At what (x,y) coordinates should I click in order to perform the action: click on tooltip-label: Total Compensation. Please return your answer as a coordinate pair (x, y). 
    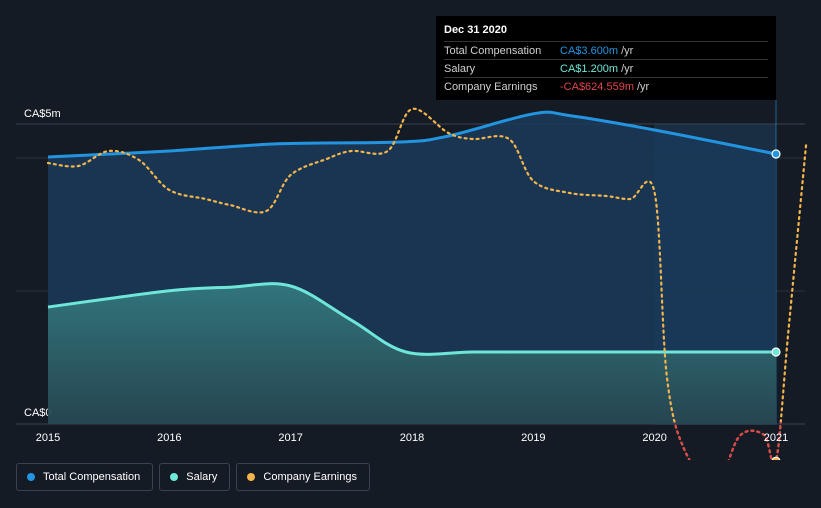
    Looking at the image, I should click on (493, 50).